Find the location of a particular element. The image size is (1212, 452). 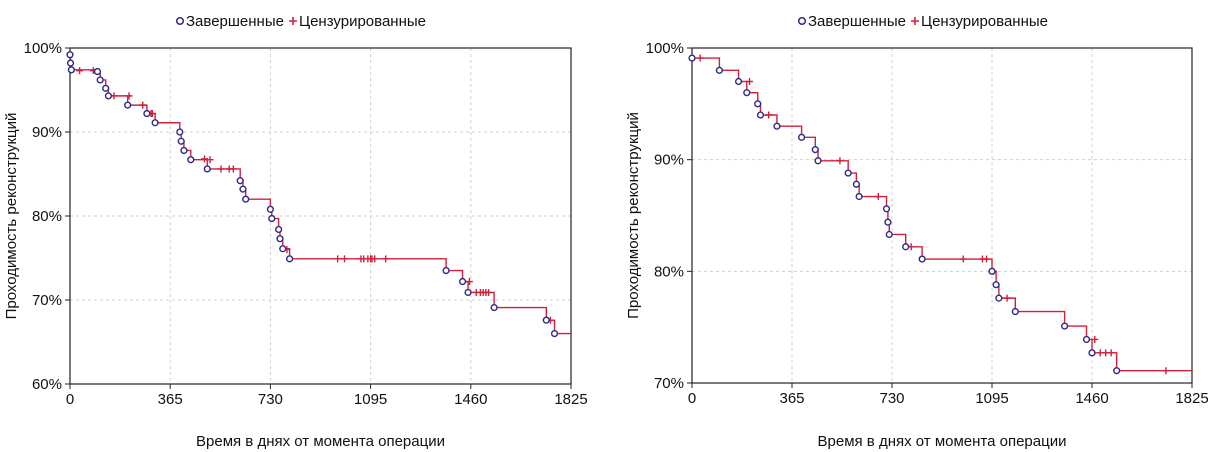

y-tick-label: 90% is located at coordinates (669, 160).